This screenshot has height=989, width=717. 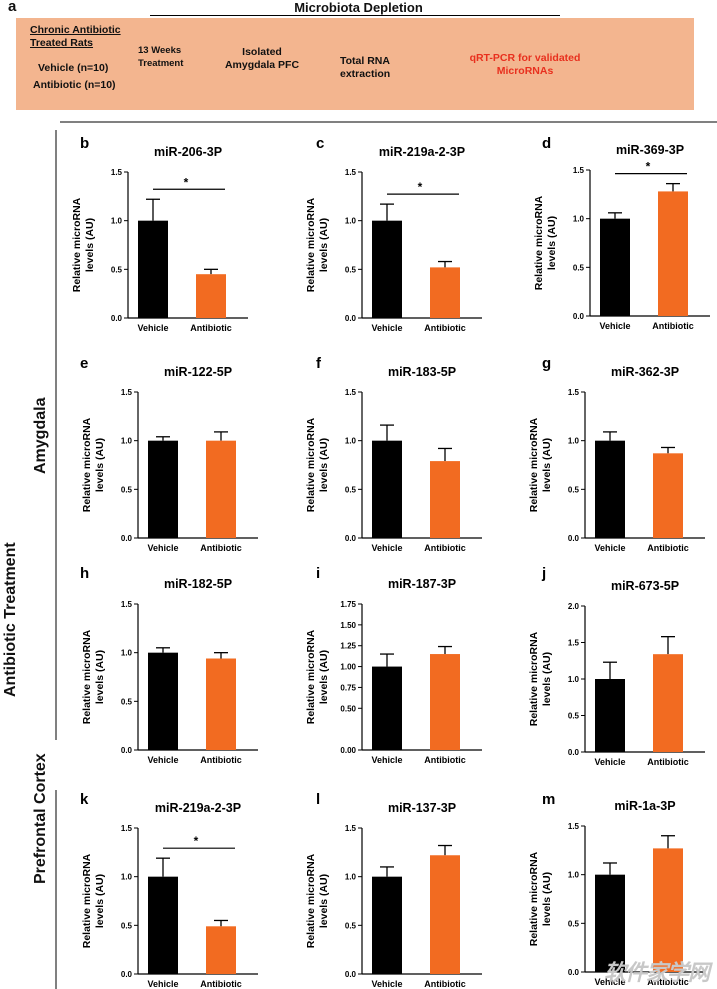 What do you see at coordinates (579, 219) in the screenshot?
I see `y-tick-label-d: 1.0` at bounding box center [579, 219].